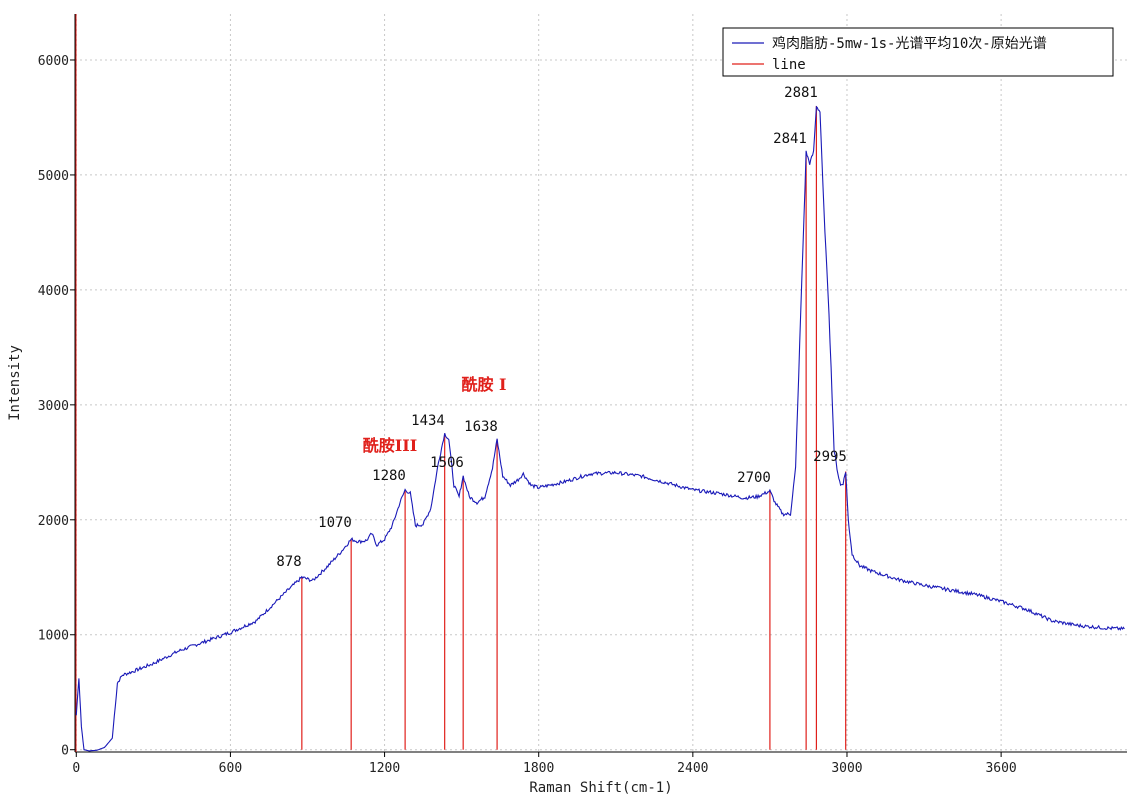 The width and height of the screenshot is (1141, 806). What do you see at coordinates (53, 636) in the screenshot?
I see `y-tick-label: 1000` at bounding box center [53, 636].